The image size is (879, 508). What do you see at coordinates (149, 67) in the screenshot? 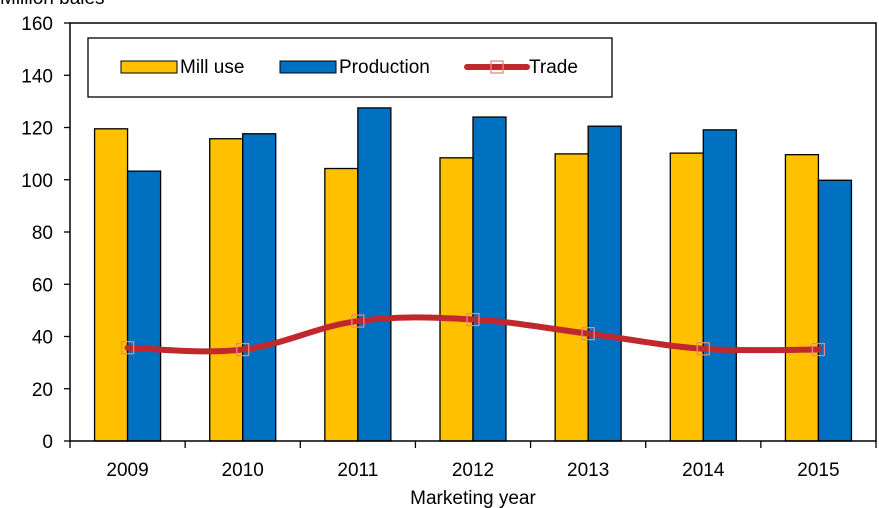
I see `legend-swatch-mill-use` at bounding box center [149, 67].